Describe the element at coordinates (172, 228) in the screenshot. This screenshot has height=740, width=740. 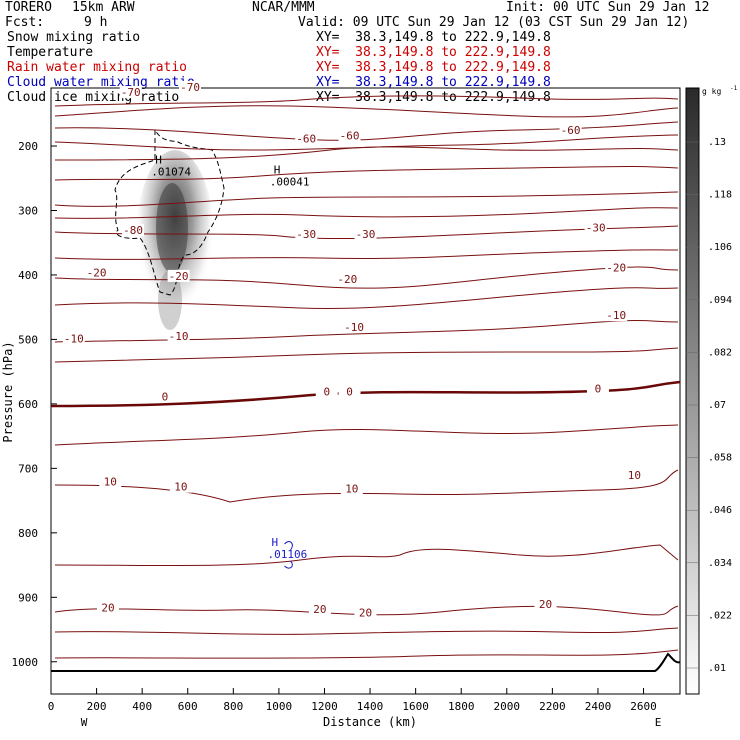
I see `cloud-ice-core` at that location.